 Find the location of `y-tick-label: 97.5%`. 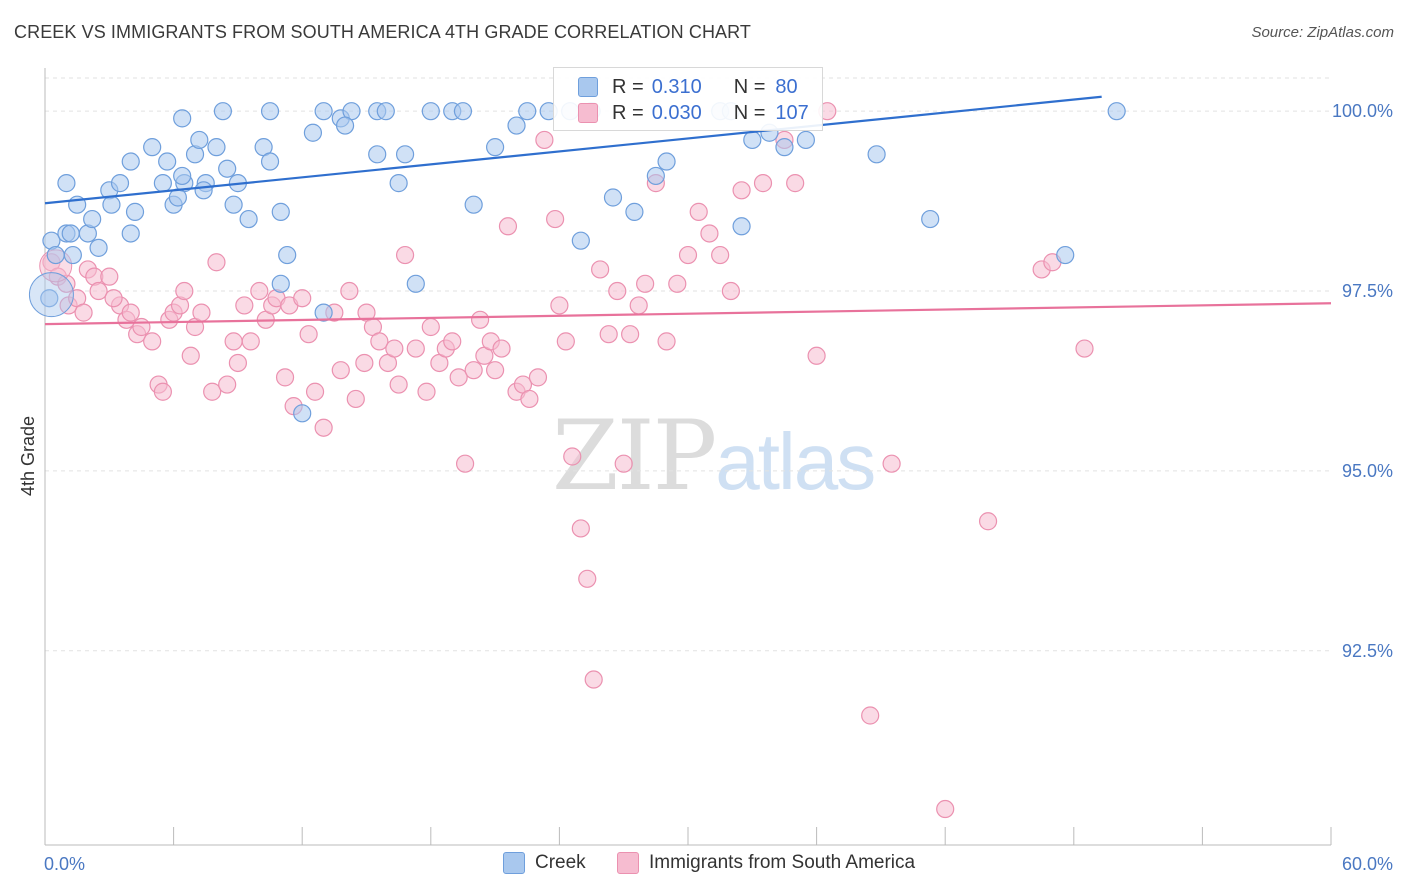

y-tick-label: 97.5% is located at coordinates (1367, 291).